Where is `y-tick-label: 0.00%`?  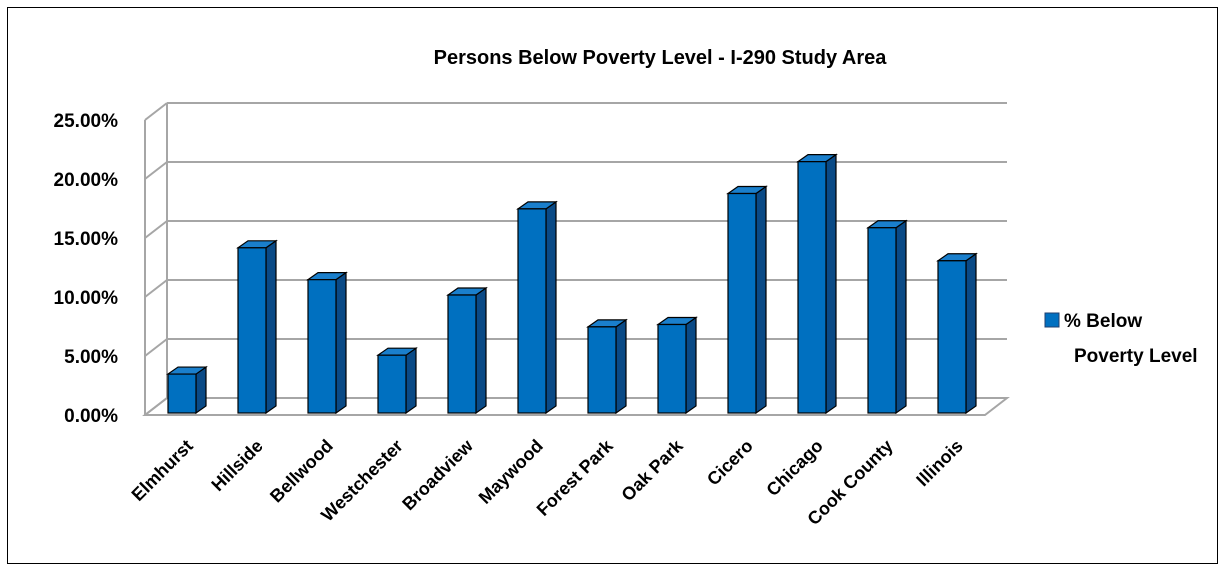 y-tick-label: 0.00% is located at coordinates (91, 416).